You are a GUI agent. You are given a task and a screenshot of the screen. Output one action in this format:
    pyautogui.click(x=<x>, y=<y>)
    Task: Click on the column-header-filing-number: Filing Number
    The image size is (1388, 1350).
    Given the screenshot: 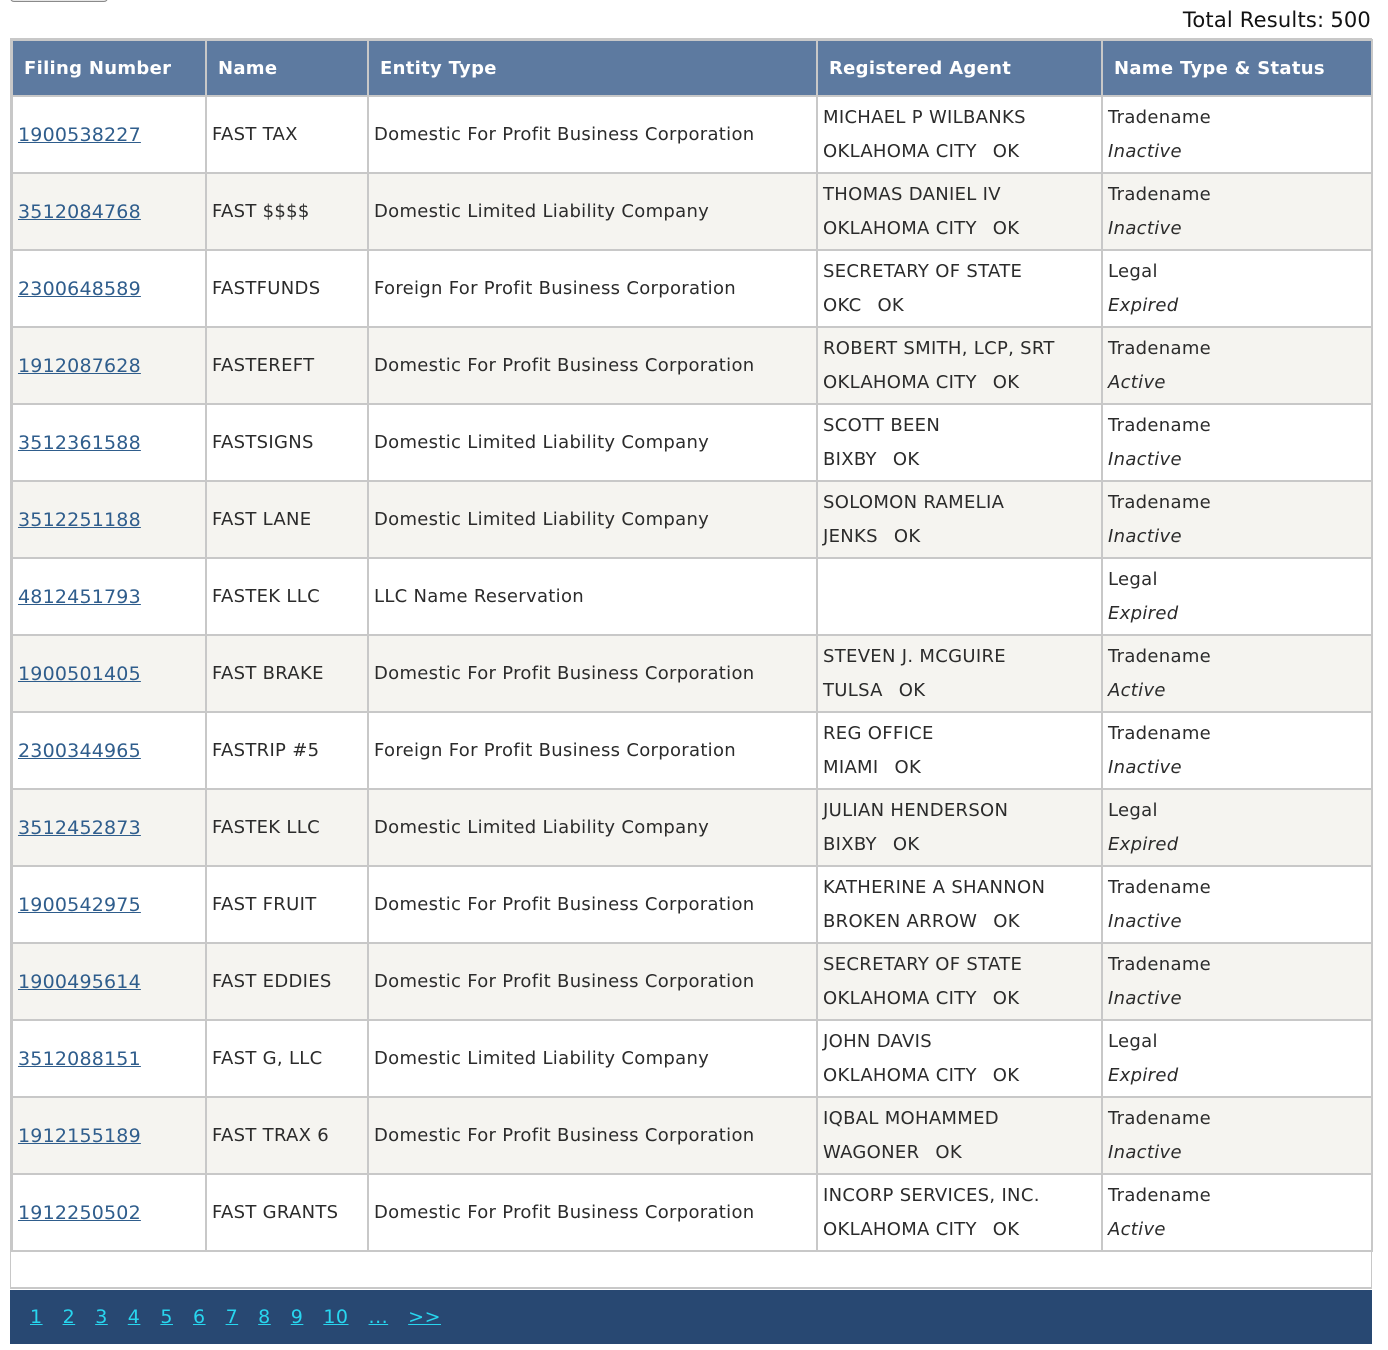 What is the action you would take?
    pyautogui.click(x=109, y=68)
    